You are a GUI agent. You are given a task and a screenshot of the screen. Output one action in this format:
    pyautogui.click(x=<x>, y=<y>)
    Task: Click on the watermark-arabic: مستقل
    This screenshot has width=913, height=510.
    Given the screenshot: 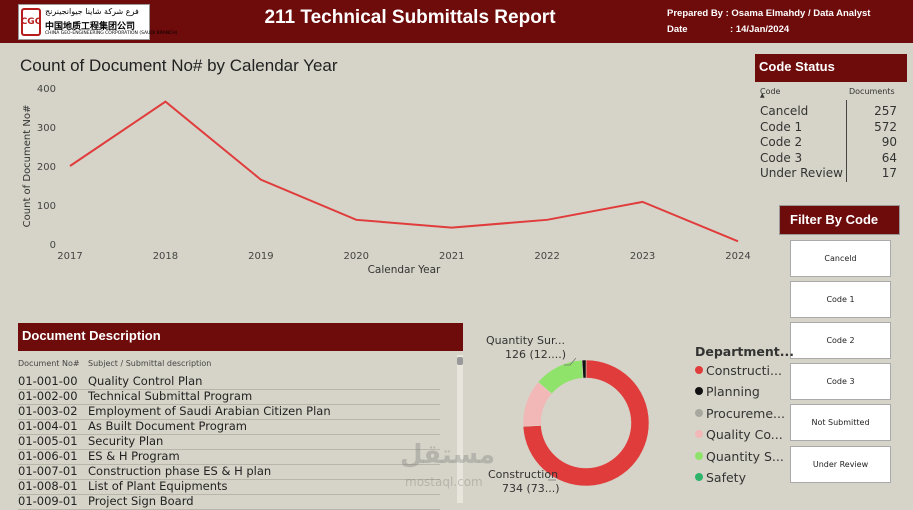 What is the action you would take?
    pyautogui.click(x=448, y=455)
    